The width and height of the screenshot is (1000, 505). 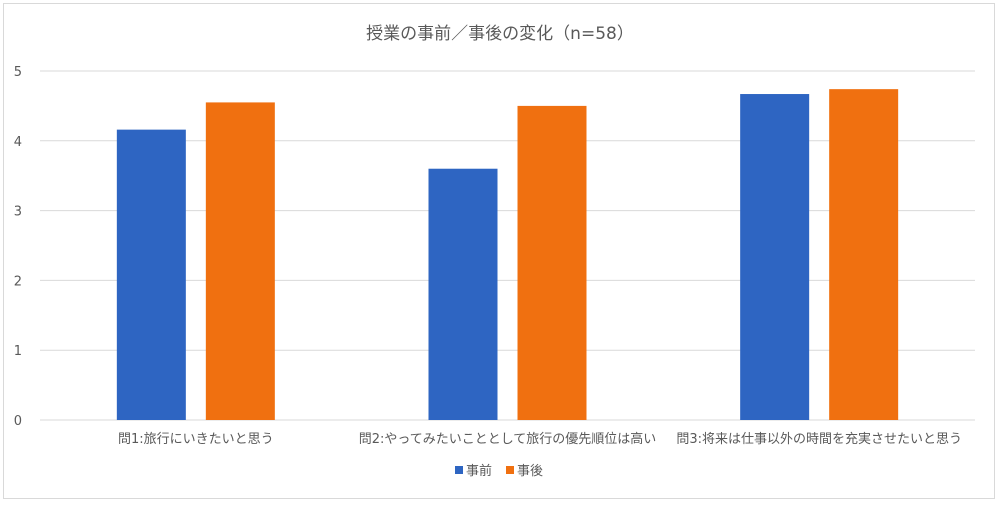 What do you see at coordinates (240, 261) in the screenshot?
I see `bar-事後-1` at bounding box center [240, 261].